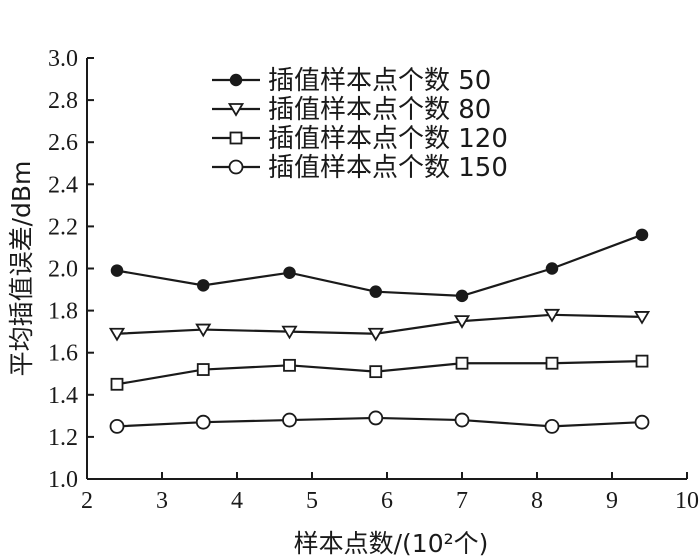 The image size is (700, 558). Describe the element at coordinates (462, 501) in the screenshot. I see `x-tick-label: 7` at that location.